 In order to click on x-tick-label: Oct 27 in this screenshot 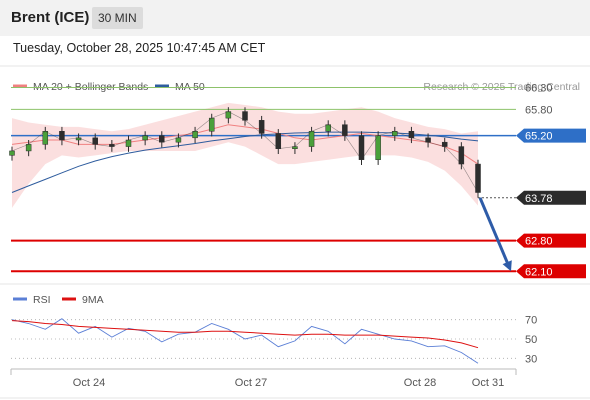, I will do `click(251, 383)`.